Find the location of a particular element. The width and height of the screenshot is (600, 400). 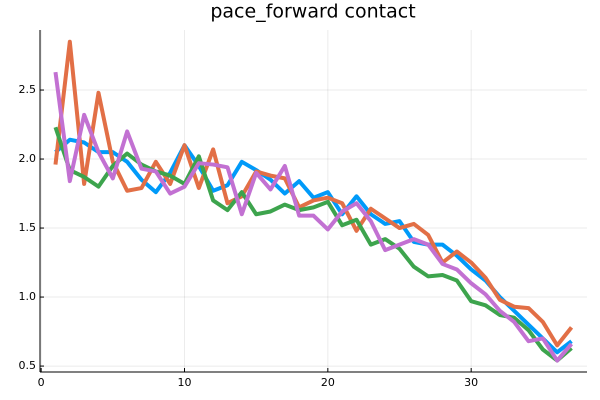

y-tick-label: 2.0 is located at coordinates (28, 158).